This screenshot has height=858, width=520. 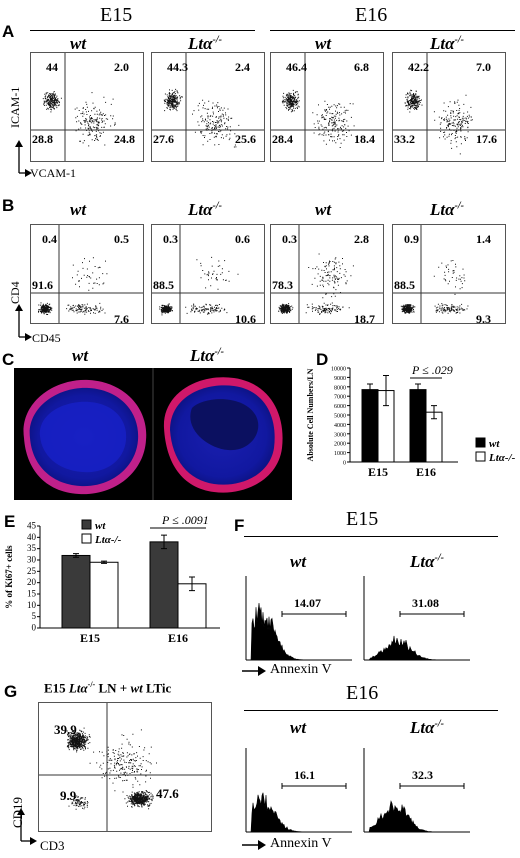 I want to click on a-quad-ll-4: 33.2, so click(x=404, y=139).